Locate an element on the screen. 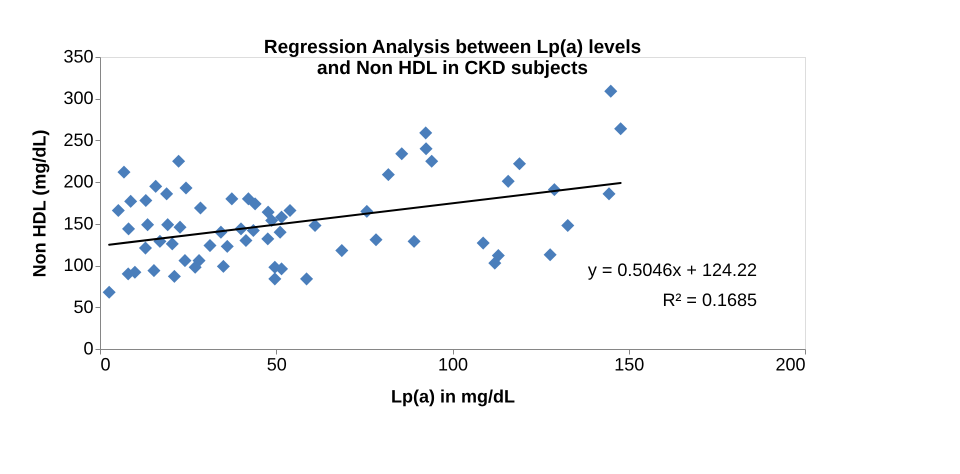 The height and width of the screenshot is (474, 960). y-tick-label: 150 is located at coordinates (78, 223).